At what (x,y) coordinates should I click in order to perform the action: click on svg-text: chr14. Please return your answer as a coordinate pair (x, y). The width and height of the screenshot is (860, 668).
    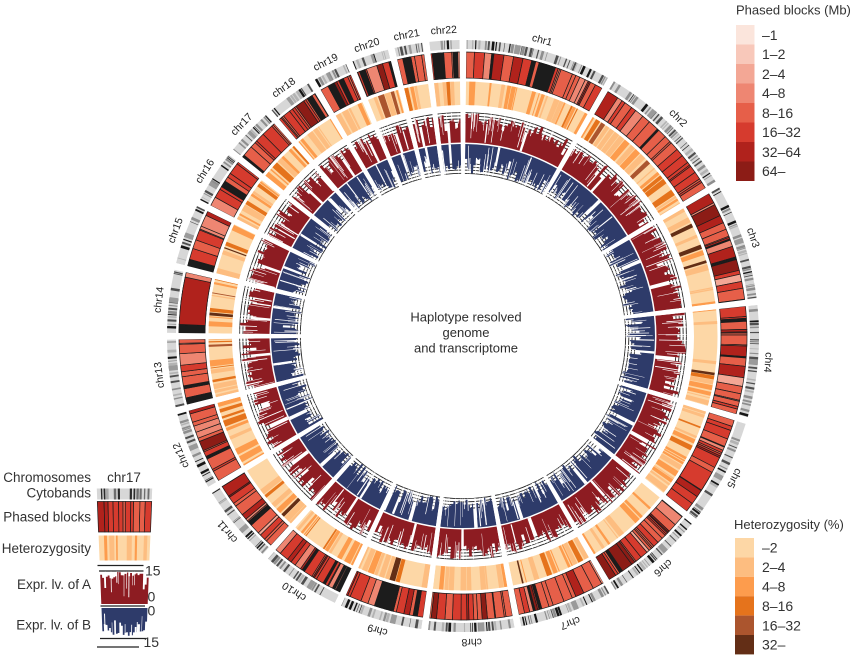
    Looking at the image, I should click on (159, 300).